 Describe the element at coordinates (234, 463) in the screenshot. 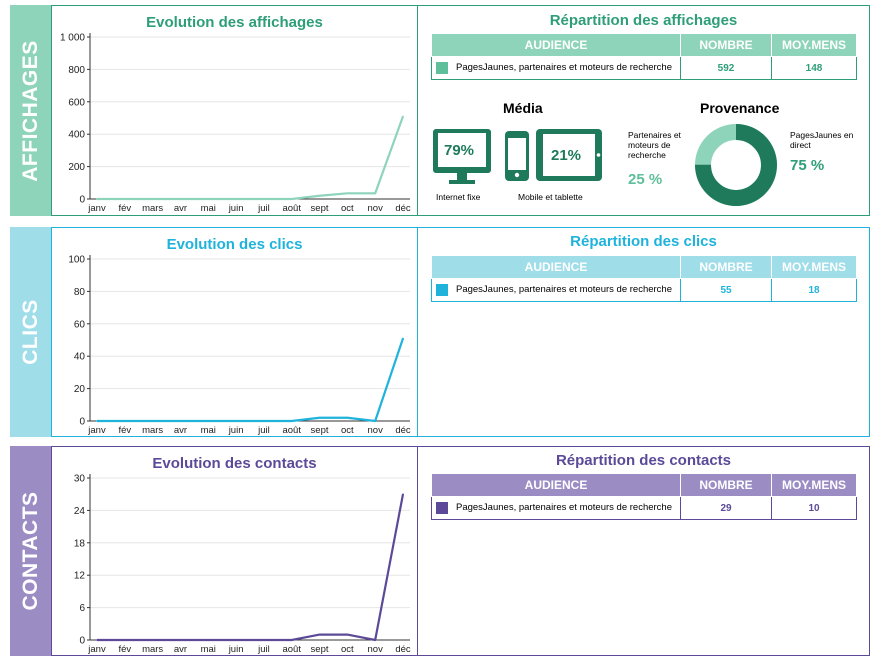

I see `contacts-chart-title: Evolution des contacts` at that location.